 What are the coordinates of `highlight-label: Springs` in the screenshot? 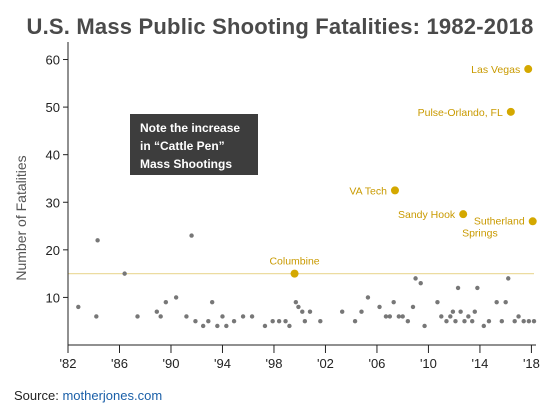 It's located at (480, 233).